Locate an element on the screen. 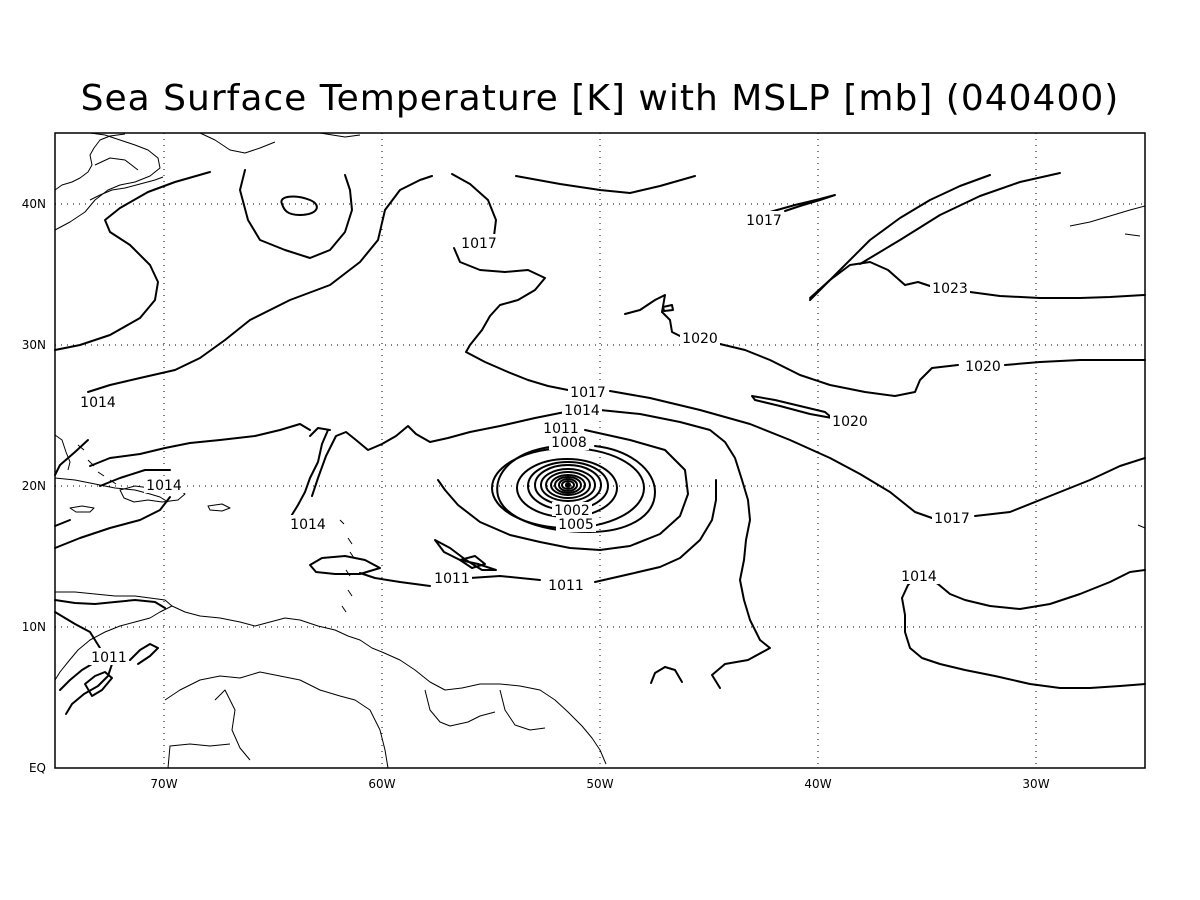 The image size is (1200, 900). x-tick-label: 70W is located at coordinates (163, 784).